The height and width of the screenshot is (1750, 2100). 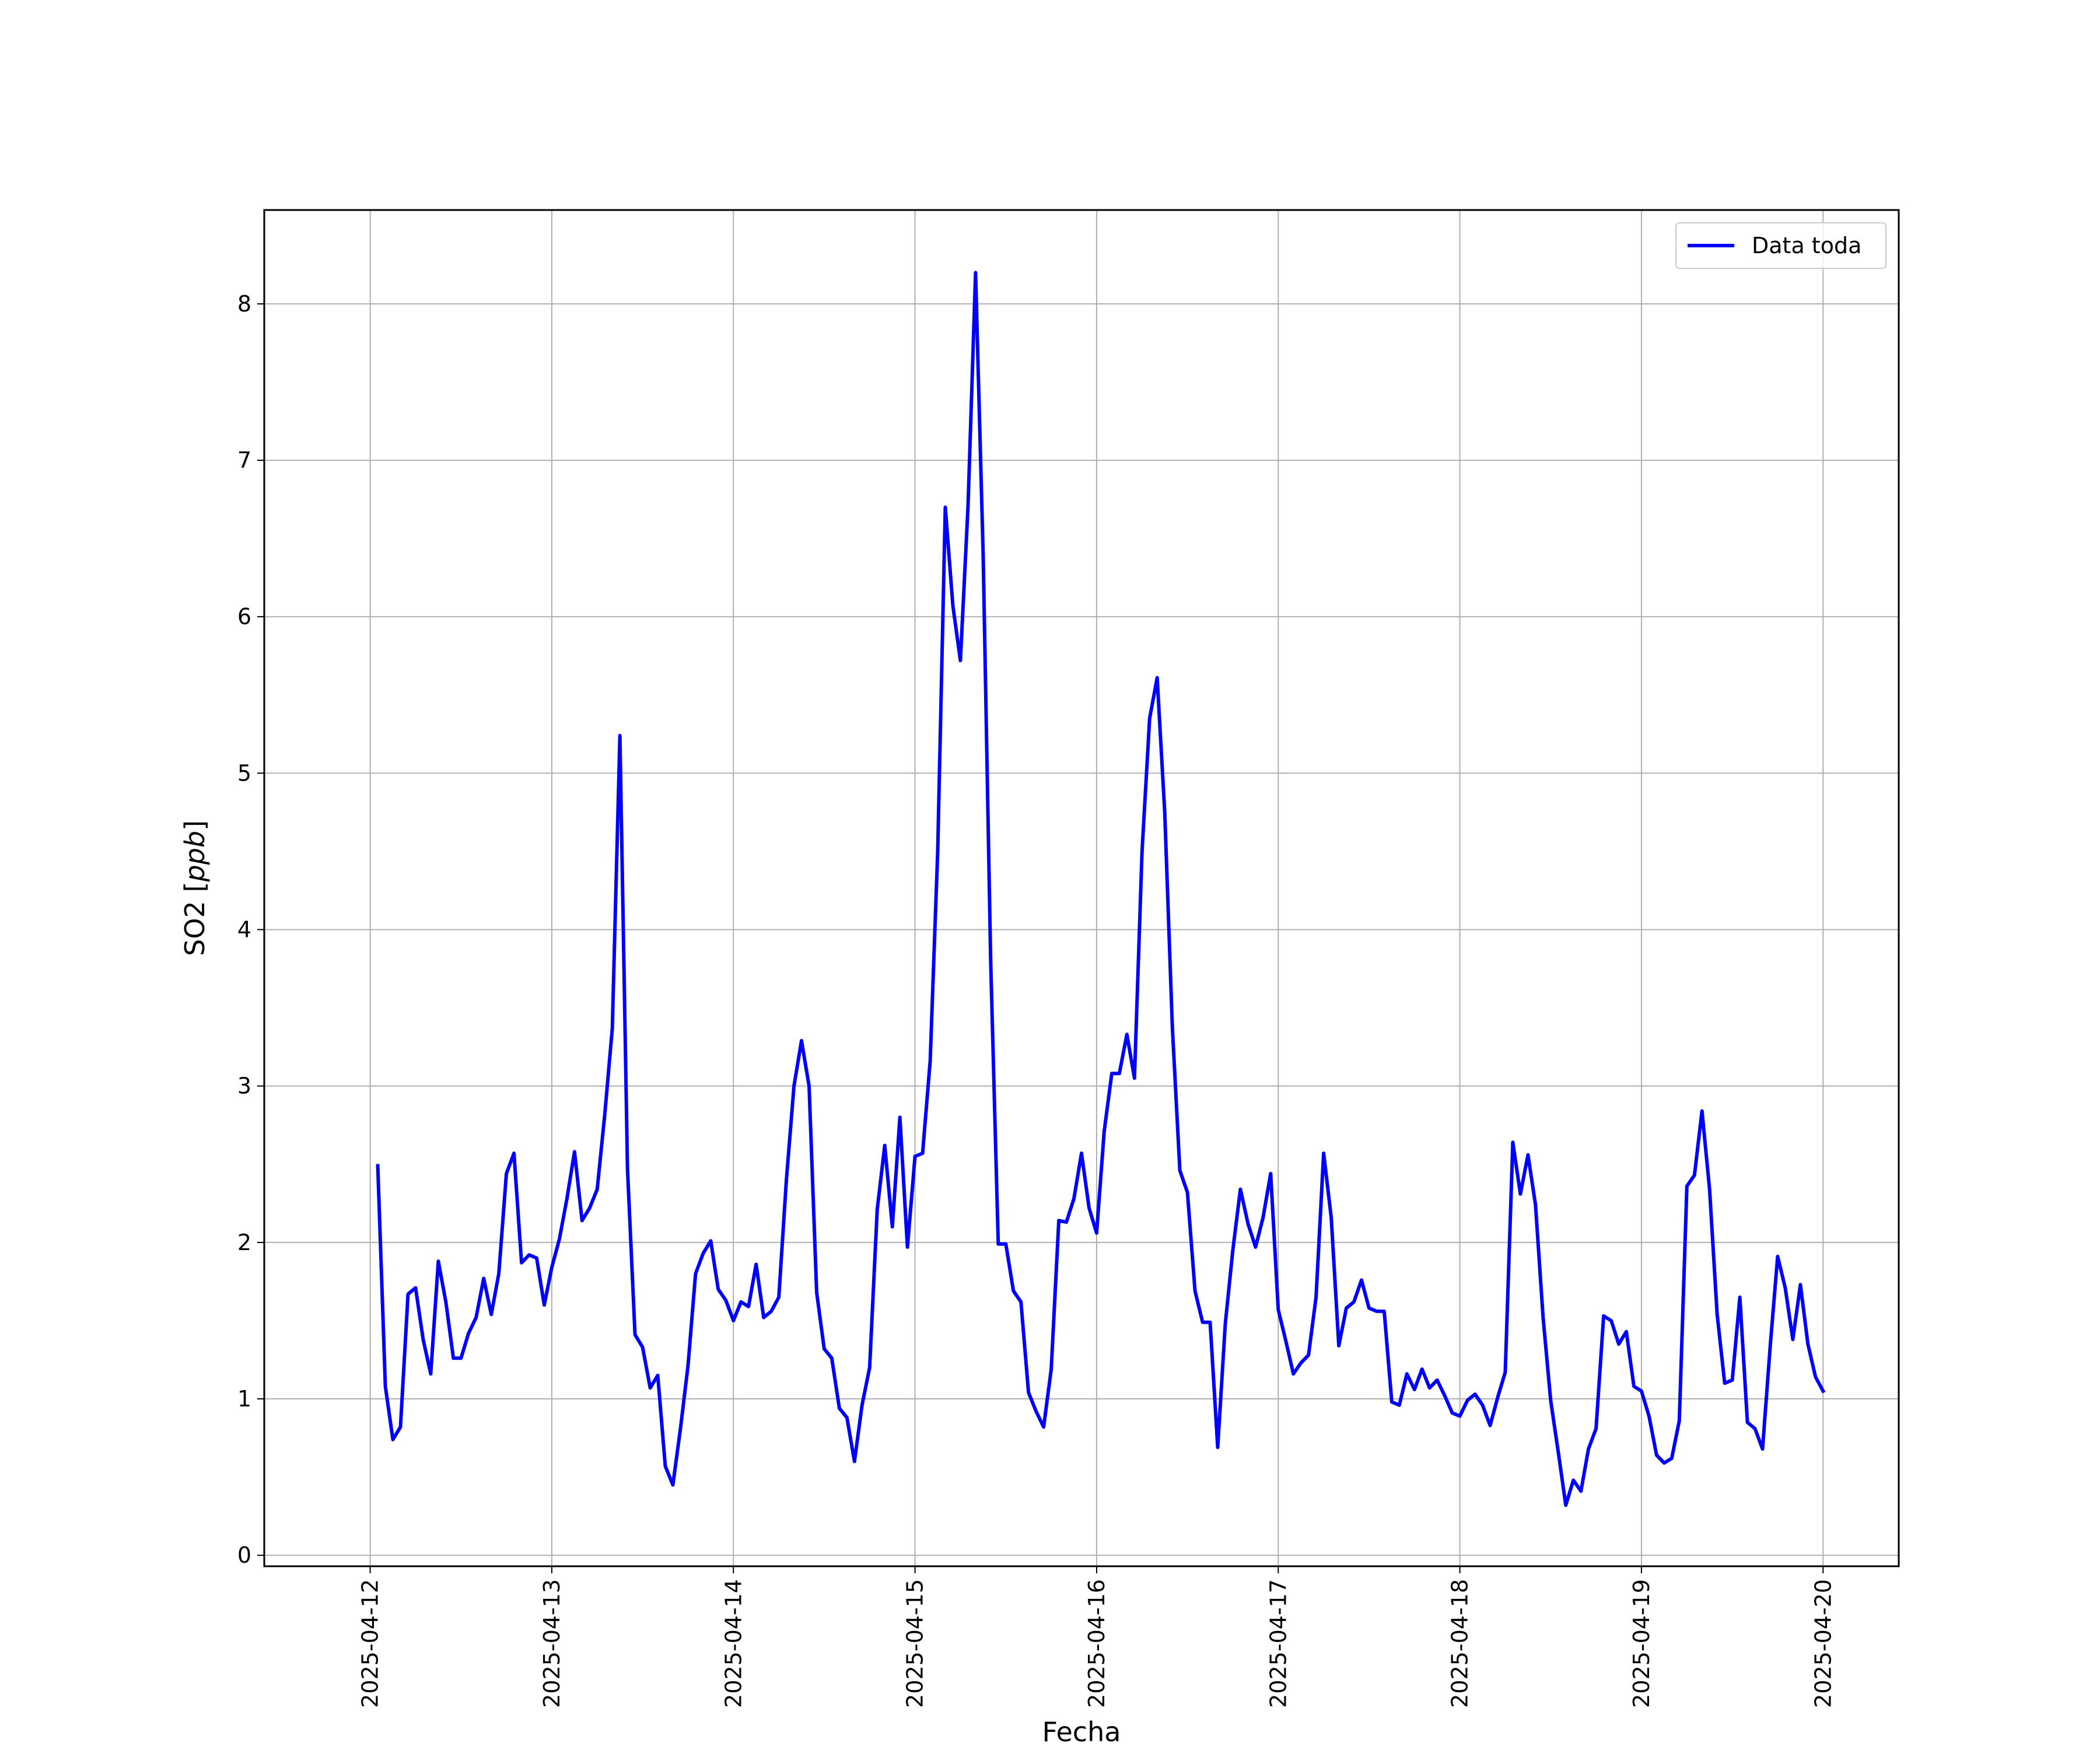 I want to click on x-tick-label: 2025-04-18, so click(x=1460, y=1643).